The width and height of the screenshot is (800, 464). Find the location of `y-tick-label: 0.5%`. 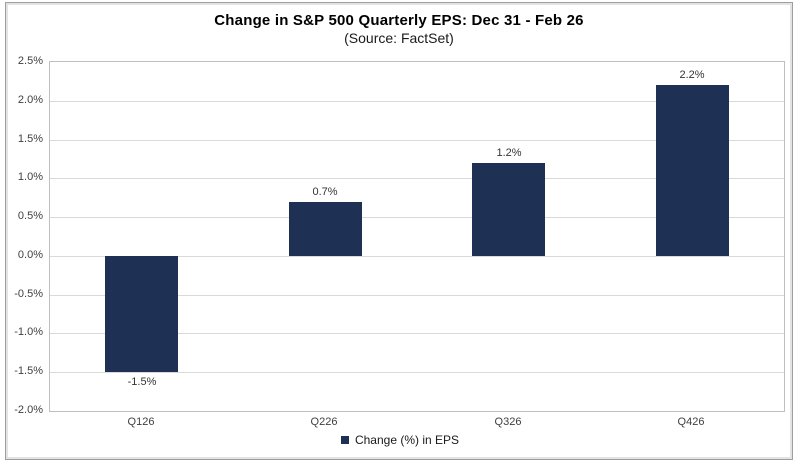

y-tick-label: 0.5% is located at coordinates (30, 216).